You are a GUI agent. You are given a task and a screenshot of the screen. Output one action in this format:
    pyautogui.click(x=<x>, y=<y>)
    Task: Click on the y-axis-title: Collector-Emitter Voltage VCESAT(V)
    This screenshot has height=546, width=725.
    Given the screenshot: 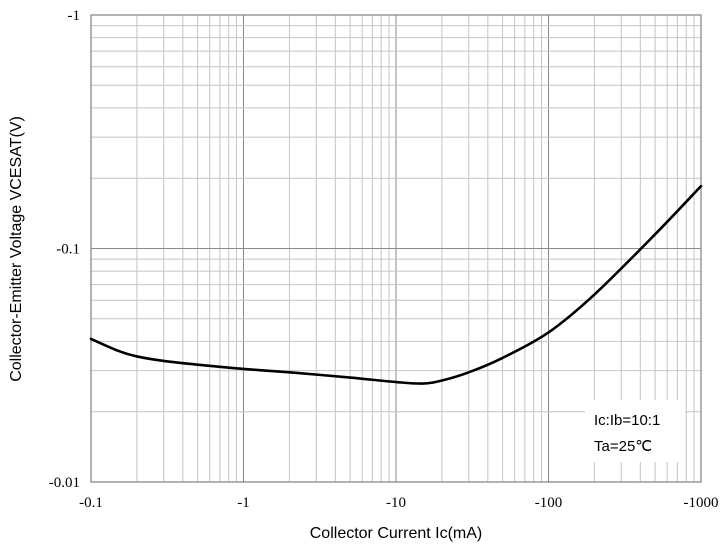 What is the action you would take?
    pyautogui.click(x=16, y=249)
    